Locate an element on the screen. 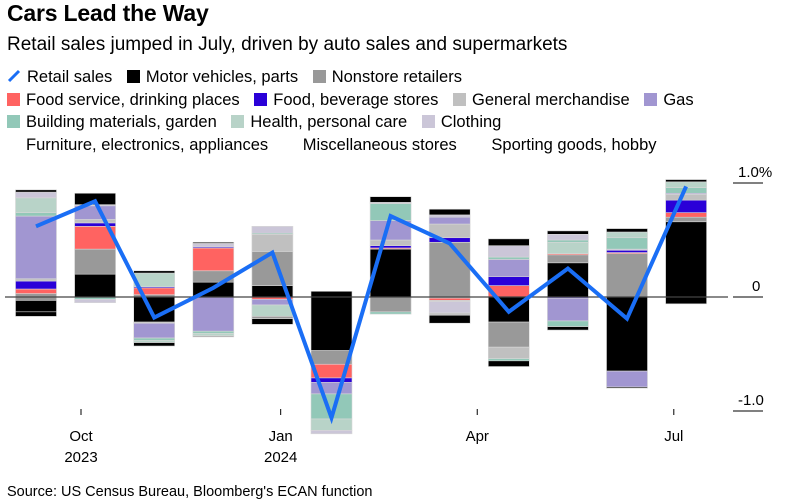 The height and width of the screenshot is (503, 788). y-tick-label: -1.0 is located at coordinates (751, 400).